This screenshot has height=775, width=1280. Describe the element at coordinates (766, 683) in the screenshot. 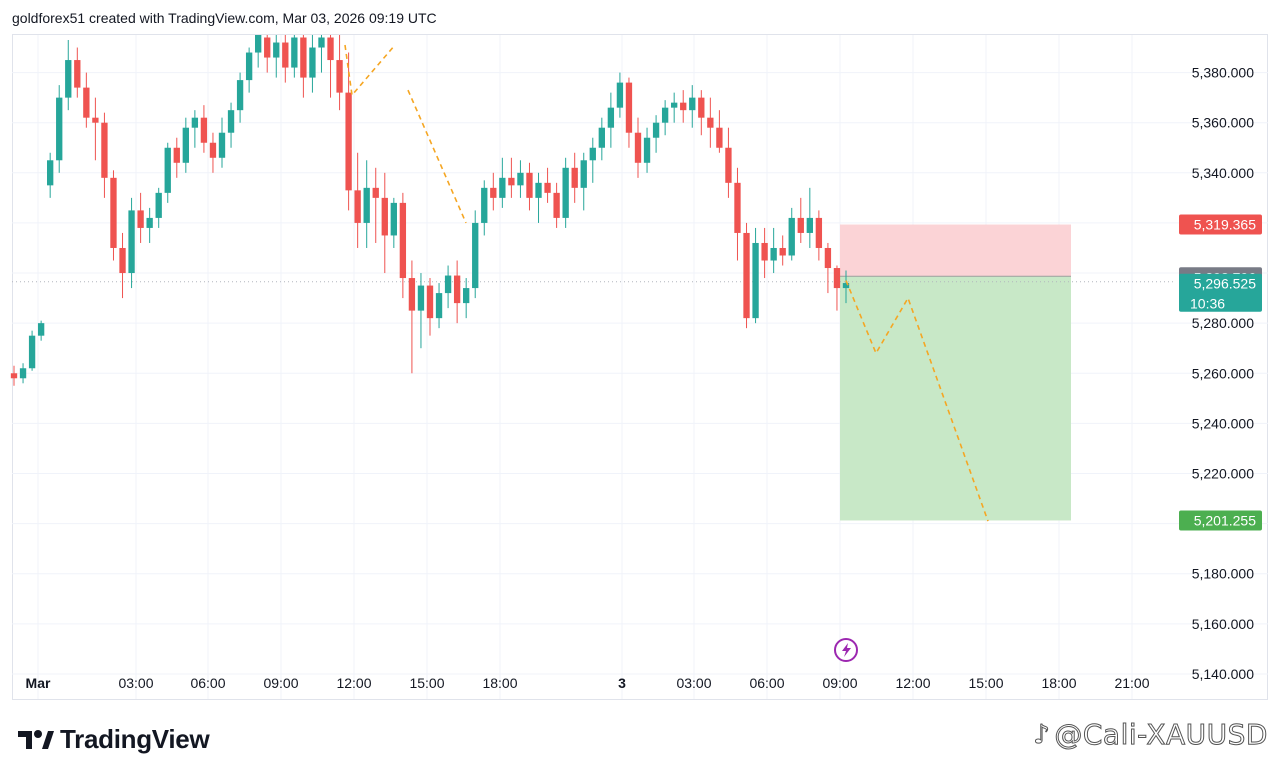

I see `time-tick-label: 06:00` at that location.